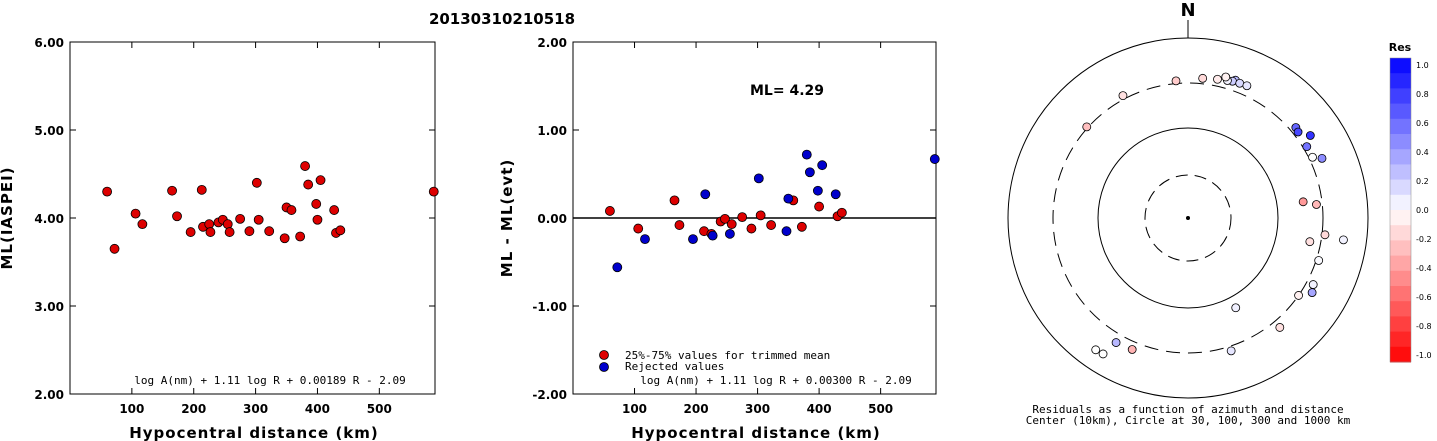 The width and height of the screenshot is (1437, 441). I want to click on legend-label-rejected: Rejected values, so click(674, 366).